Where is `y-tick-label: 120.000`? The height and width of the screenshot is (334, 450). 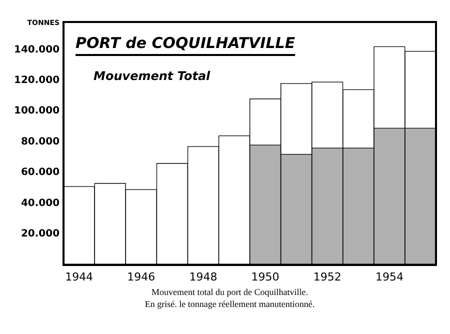 y-tick-label: 120.000 is located at coordinates (37, 80).